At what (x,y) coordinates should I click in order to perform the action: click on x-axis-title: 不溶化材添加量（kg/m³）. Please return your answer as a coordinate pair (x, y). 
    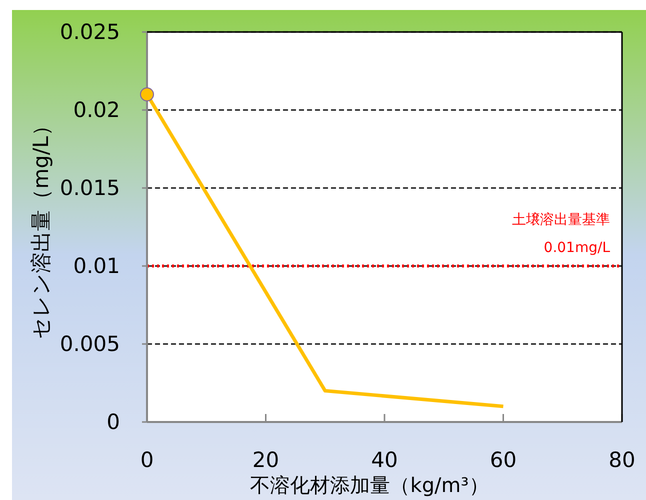
    Looking at the image, I should click on (369, 485).